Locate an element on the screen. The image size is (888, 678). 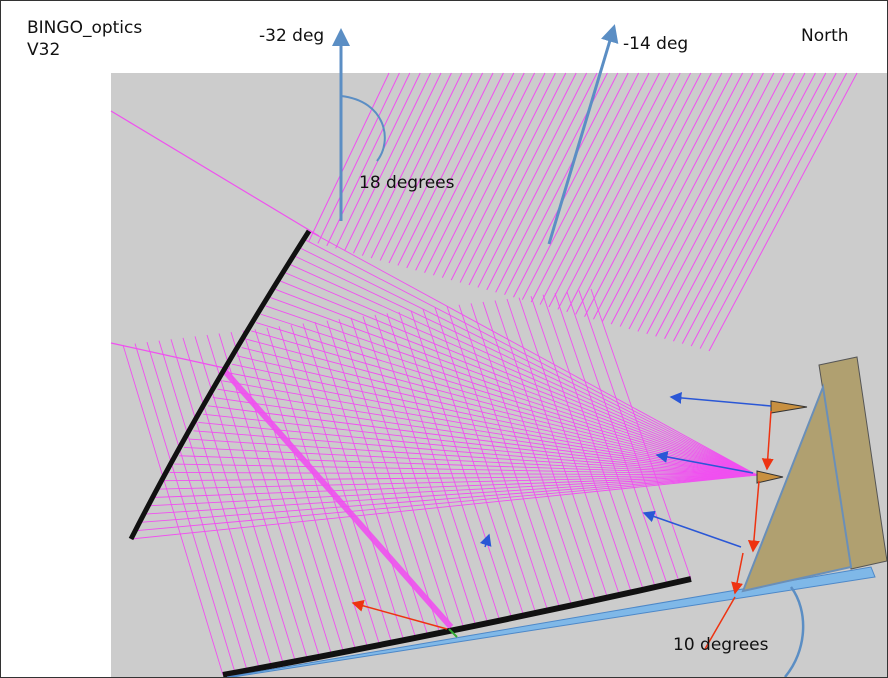
red-arrow-base is located at coordinates (720, 623).